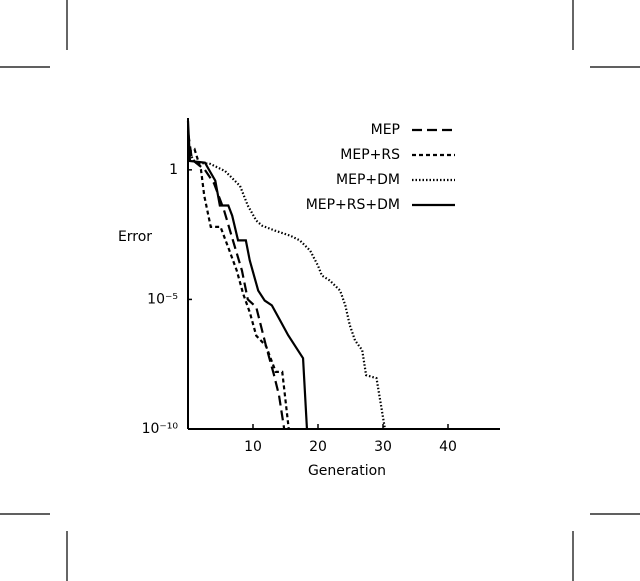 Image resolution: width=640 pixels, height=581 pixels. Describe the element at coordinates (318, 447) in the screenshot. I see `x-tick-label: 20` at that location.